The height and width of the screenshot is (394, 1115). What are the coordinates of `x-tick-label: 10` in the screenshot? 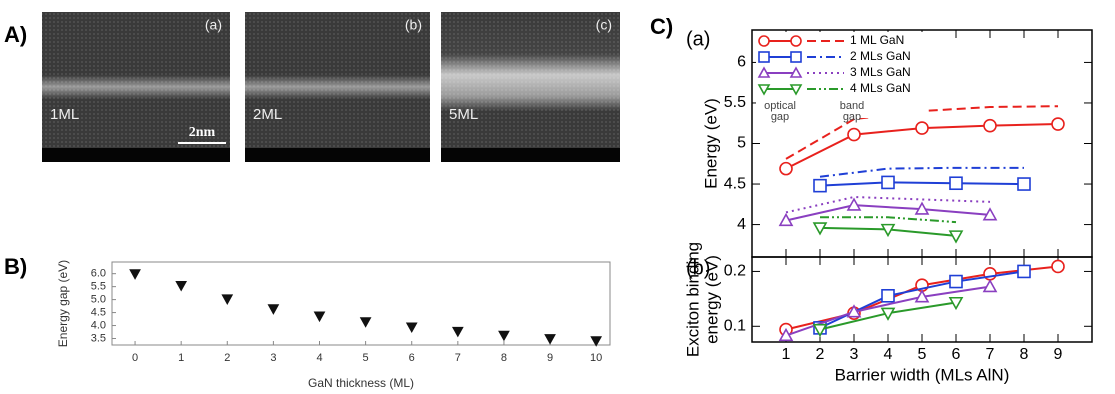 It's located at (596, 358).